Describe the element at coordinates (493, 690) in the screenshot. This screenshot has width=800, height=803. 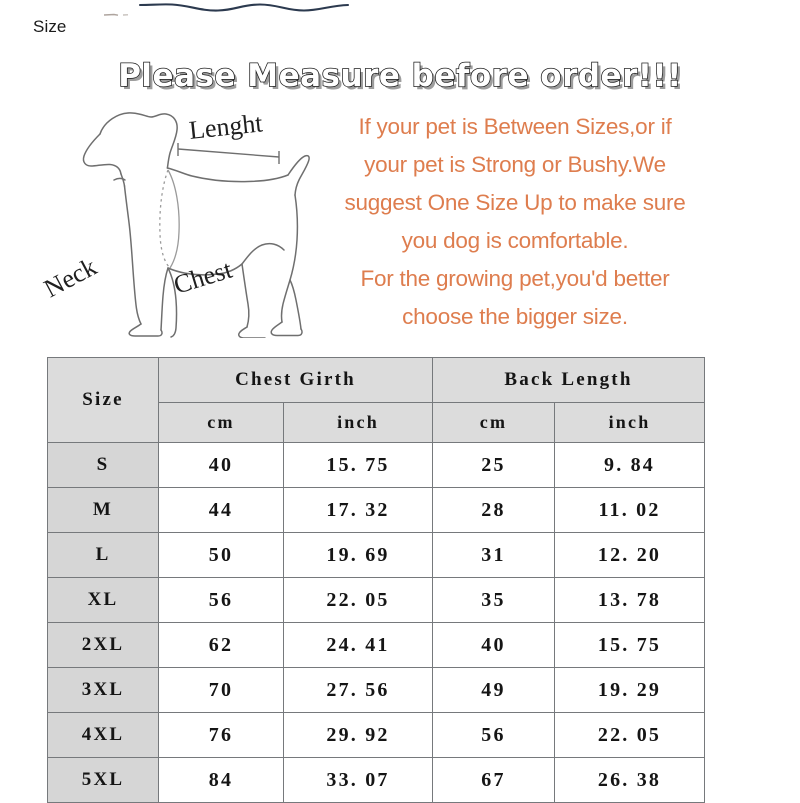
I see `cell-back-cm-3XL: 49` at that location.